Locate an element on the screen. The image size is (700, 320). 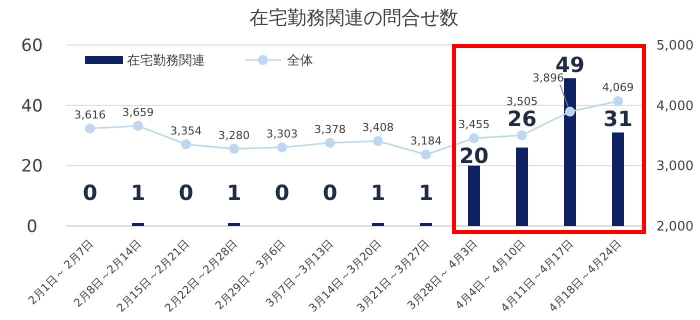
legend-label: 在宅勤務関連 is located at coordinates (166, 60).